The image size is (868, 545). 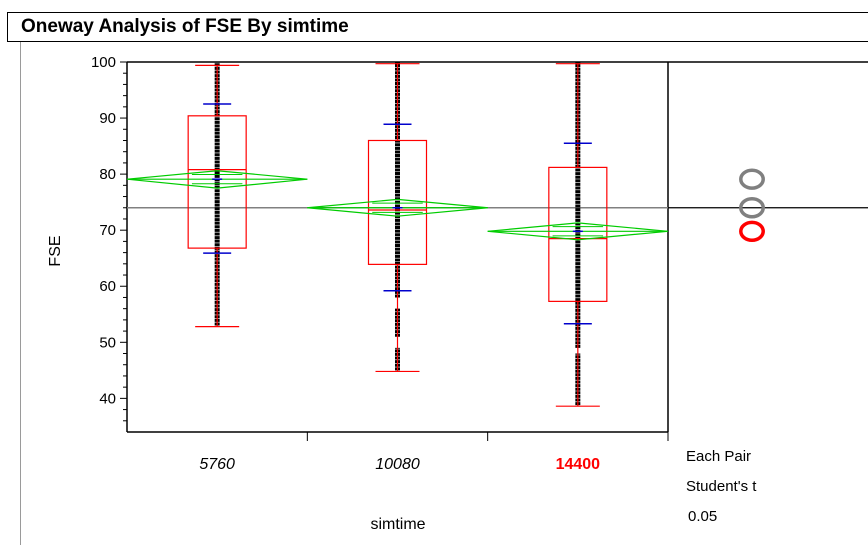 What do you see at coordinates (397, 464) in the screenshot?
I see `x-tick-label: 10080` at bounding box center [397, 464].